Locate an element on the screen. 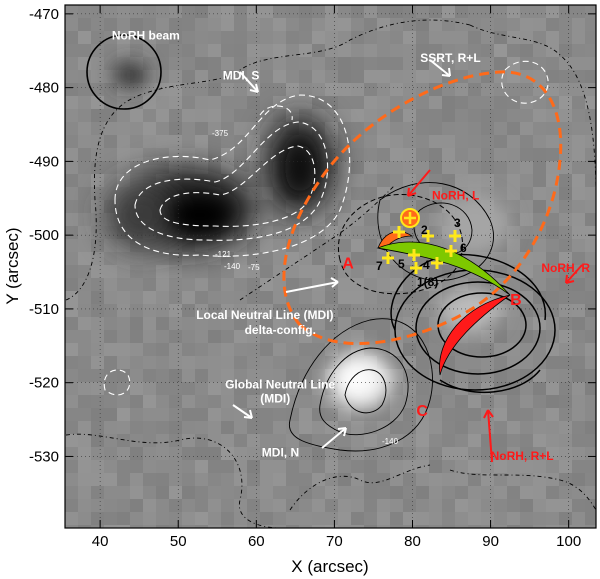  norh-beam-circle is located at coordinates (124, 72).